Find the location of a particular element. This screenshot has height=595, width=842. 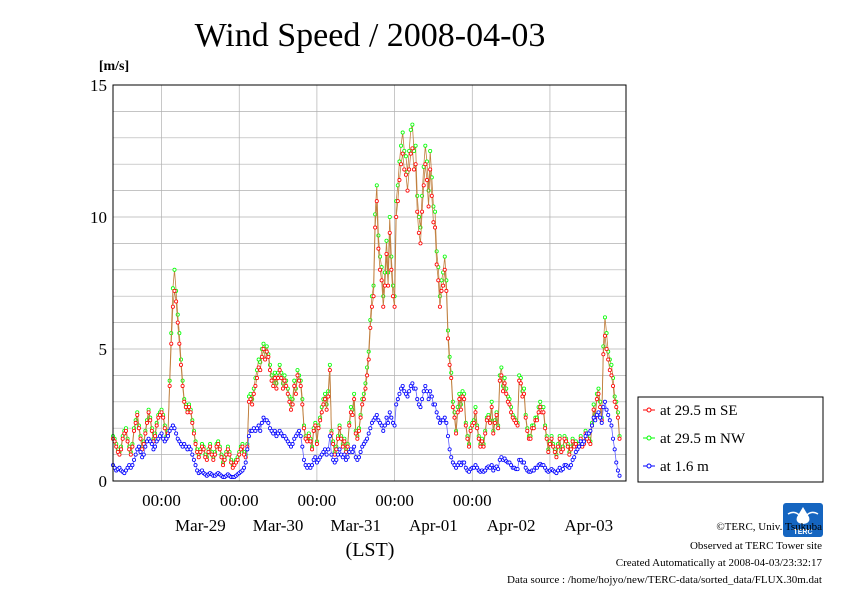

legend-label: at 29.5 m NW is located at coordinates (703, 439).